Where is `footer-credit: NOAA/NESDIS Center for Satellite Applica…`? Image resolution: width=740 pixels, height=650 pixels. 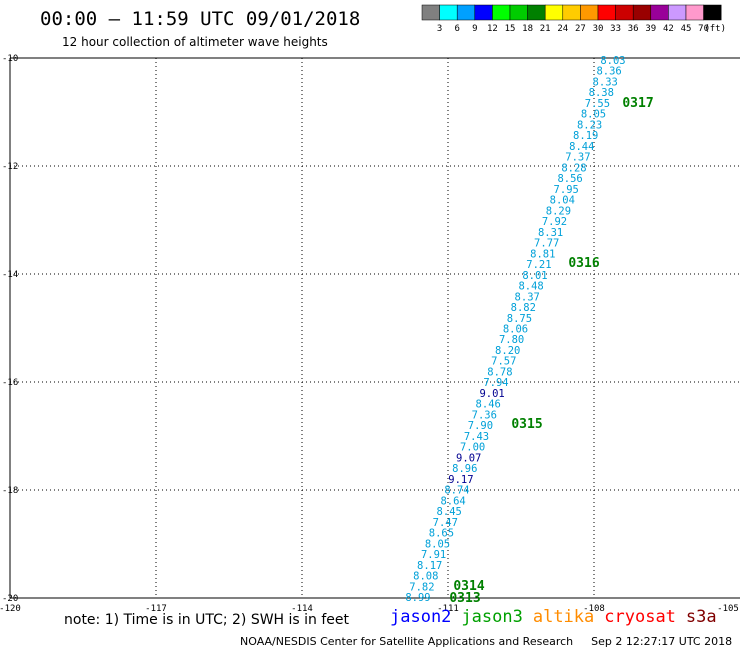 footer-credit: NOAA/NESDIS Center for Satellite Applica… is located at coordinates (407, 641).